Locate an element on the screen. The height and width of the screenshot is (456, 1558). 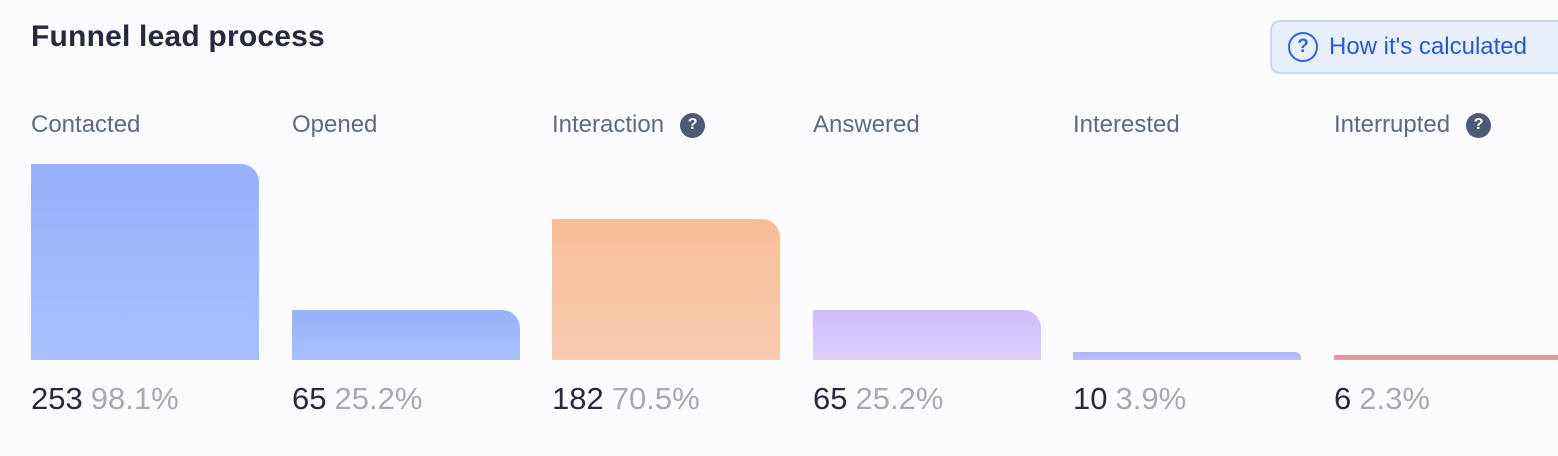
bar-answered is located at coordinates (927, 335).